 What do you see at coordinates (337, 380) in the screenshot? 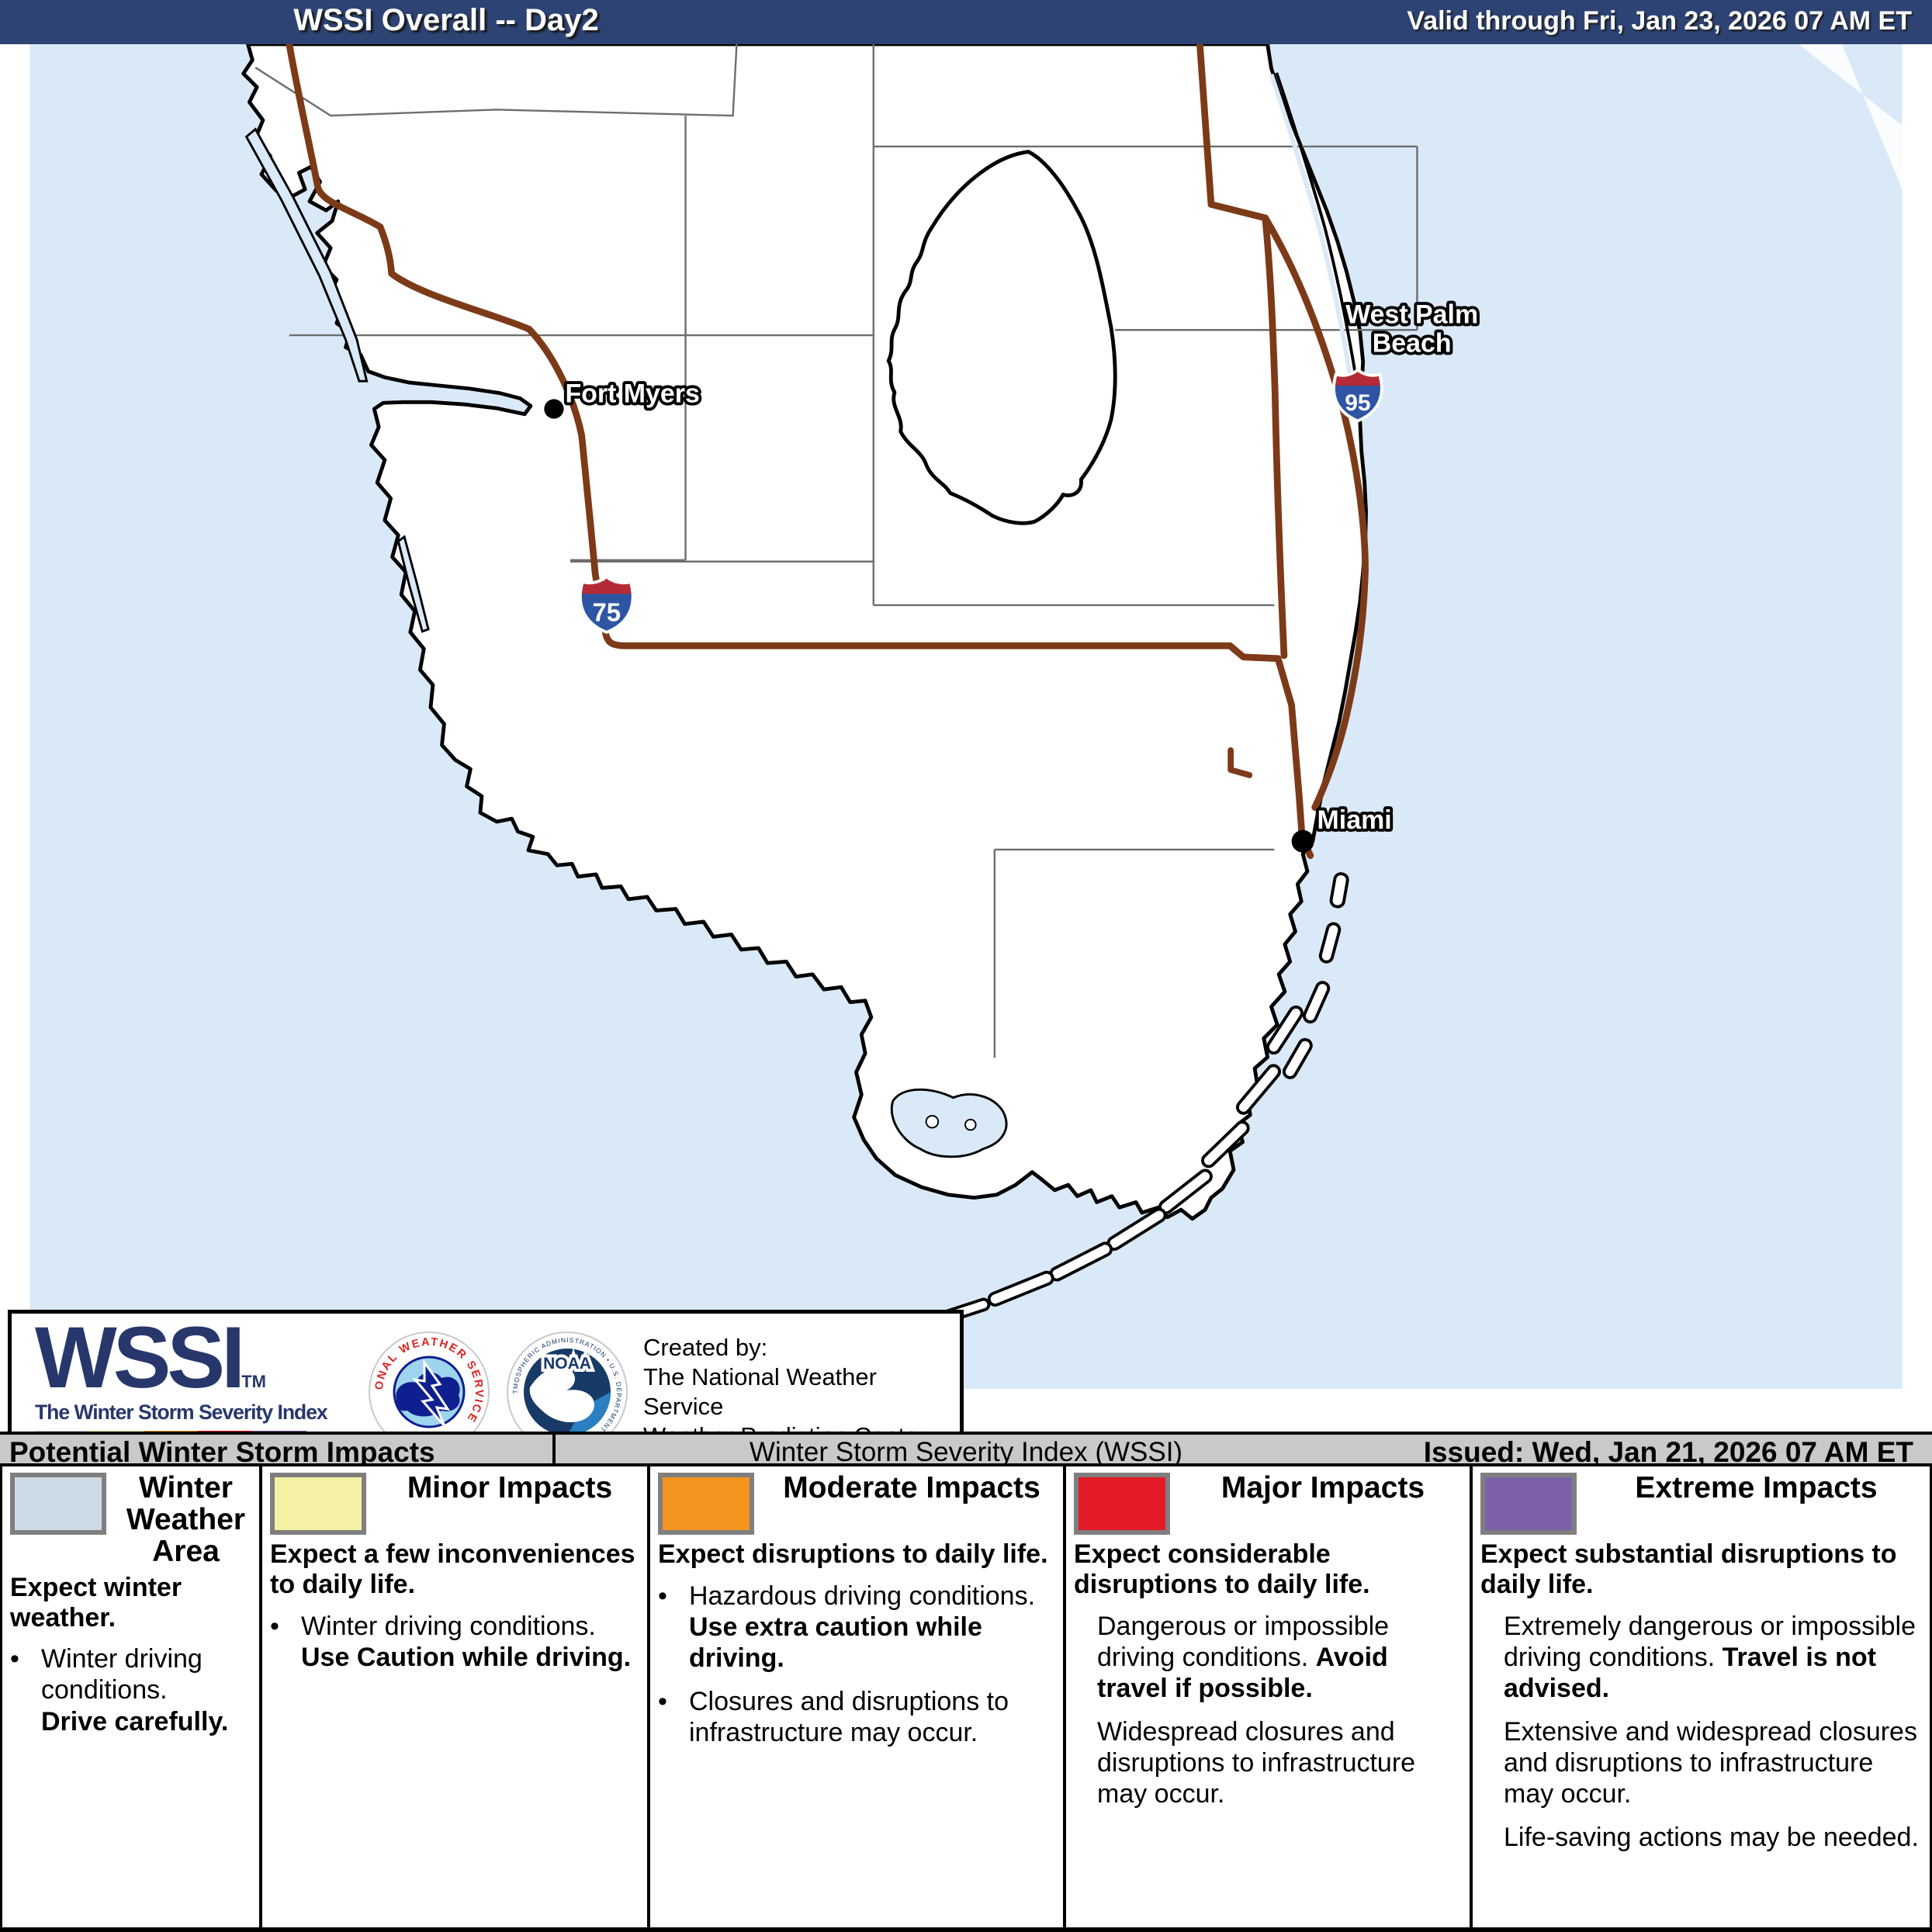
I see `coastal-lagoons` at bounding box center [337, 380].